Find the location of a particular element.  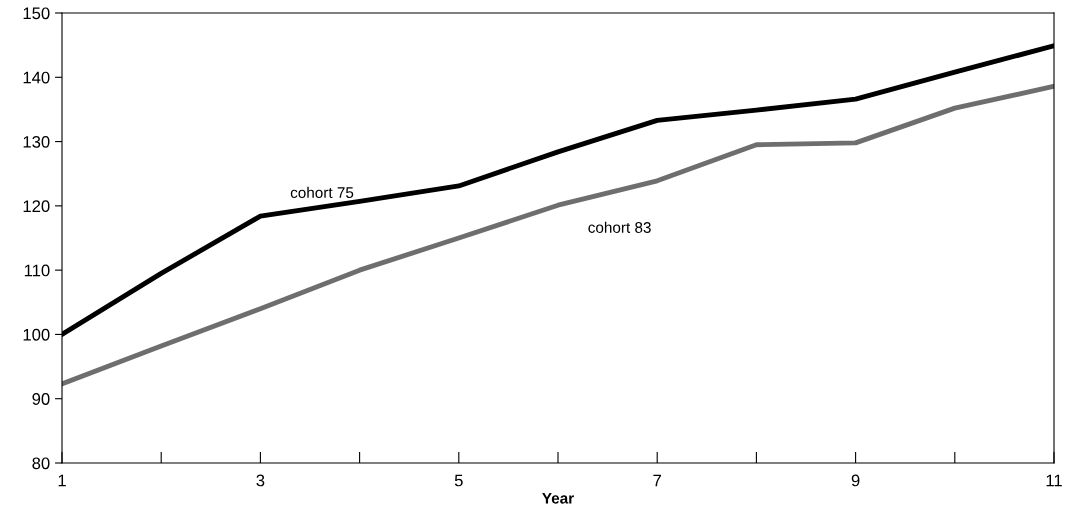

y-tick-label: 130 is located at coordinates (36, 141).